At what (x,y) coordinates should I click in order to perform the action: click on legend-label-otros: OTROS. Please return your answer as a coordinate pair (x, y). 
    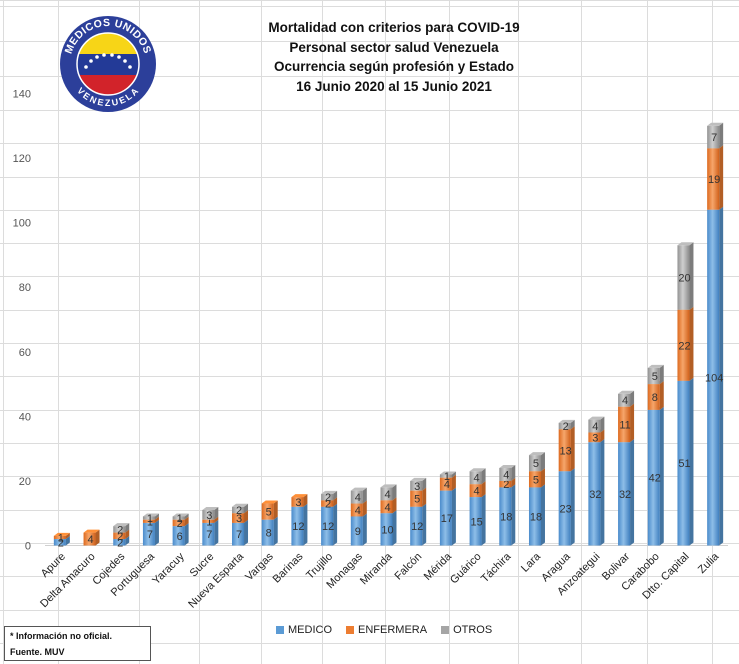
    Looking at the image, I should click on (473, 630).